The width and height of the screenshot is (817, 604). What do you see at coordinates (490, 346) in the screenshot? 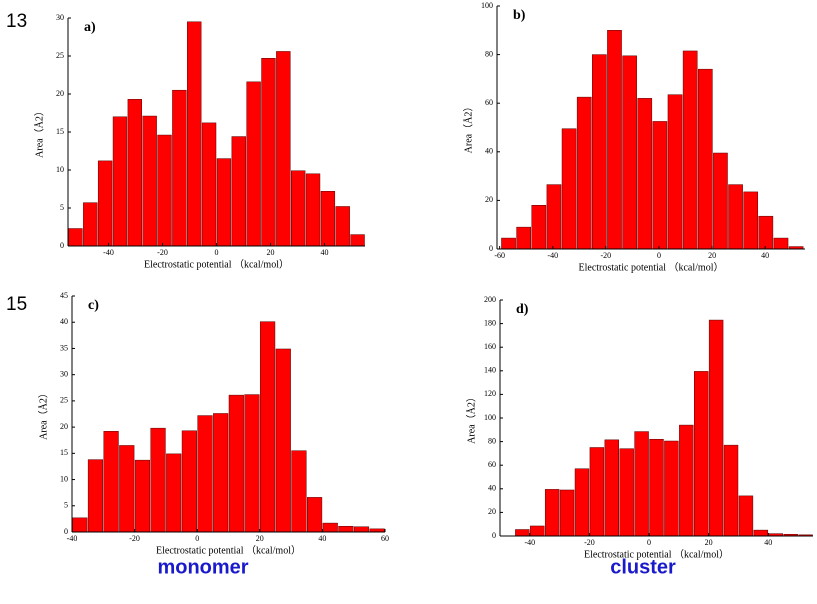
I see `y-tick-label: 160` at bounding box center [490, 346].